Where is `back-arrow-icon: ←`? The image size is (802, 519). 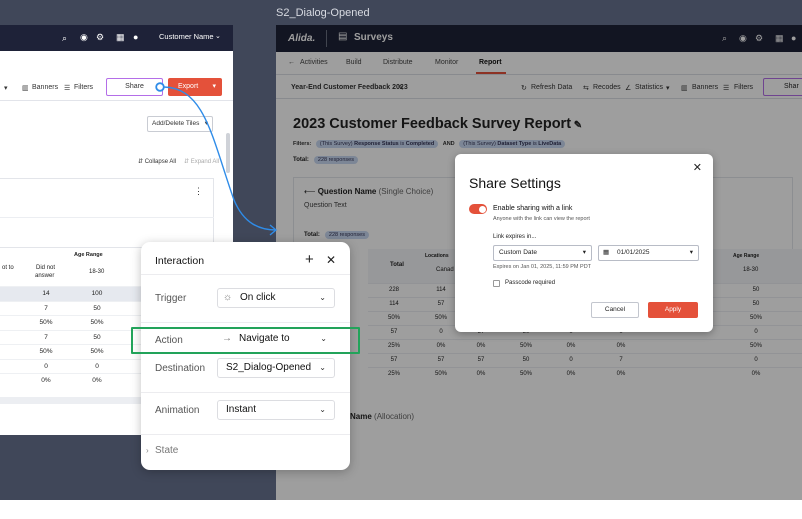 back-arrow-icon: ← is located at coordinates (291, 62).